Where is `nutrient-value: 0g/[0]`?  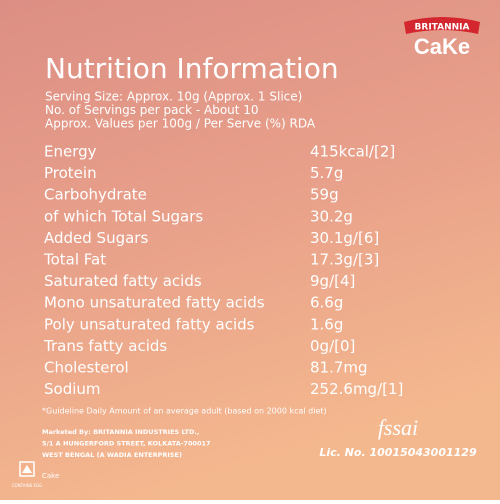 nutrient-value: 0g/[0] is located at coordinates (332, 346).